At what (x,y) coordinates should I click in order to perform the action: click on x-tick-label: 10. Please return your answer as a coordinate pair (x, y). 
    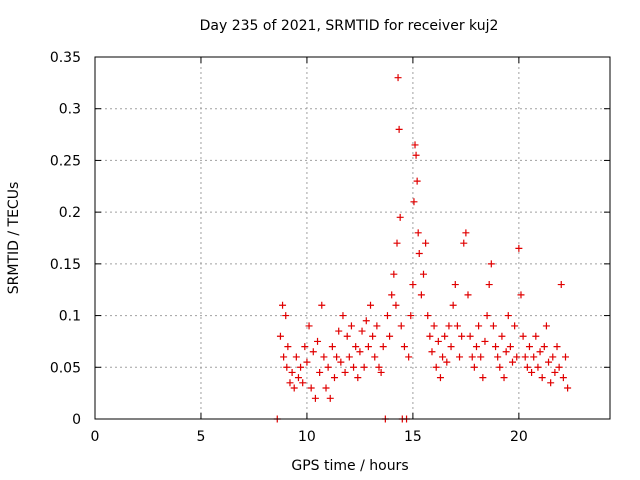
    Looking at the image, I should click on (307, 437).